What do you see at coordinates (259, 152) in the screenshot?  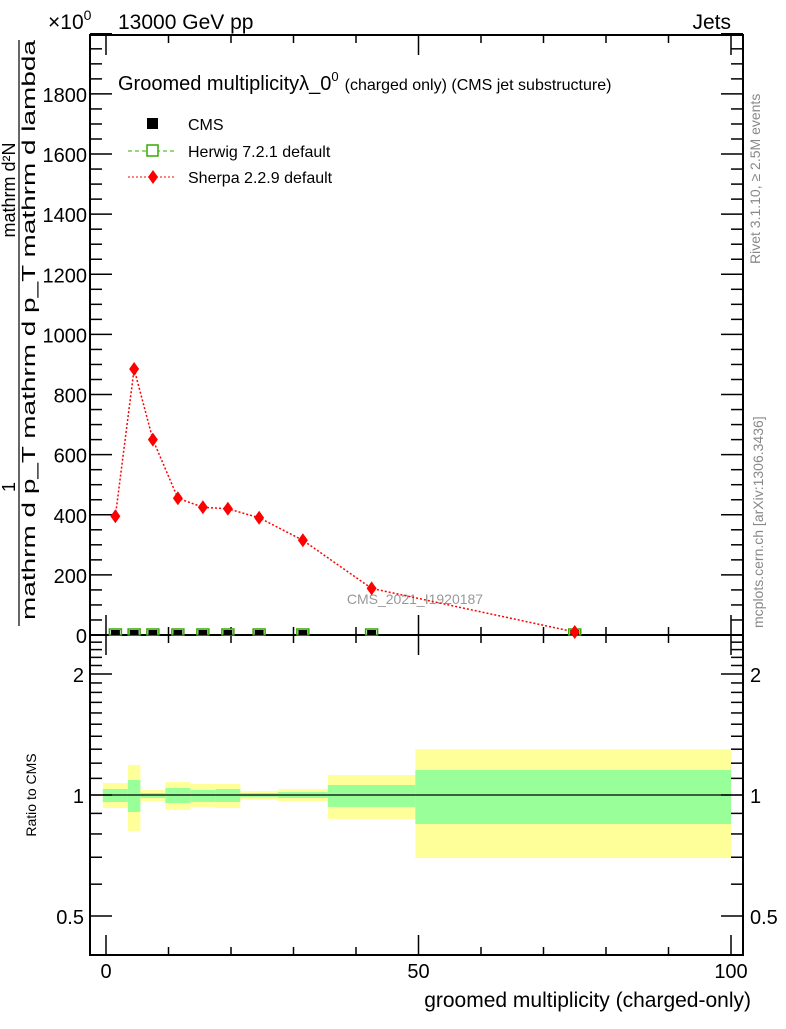 I see `legend-herwig-label: Herwig 7.2.1 default` at bounding box center [259, 152].